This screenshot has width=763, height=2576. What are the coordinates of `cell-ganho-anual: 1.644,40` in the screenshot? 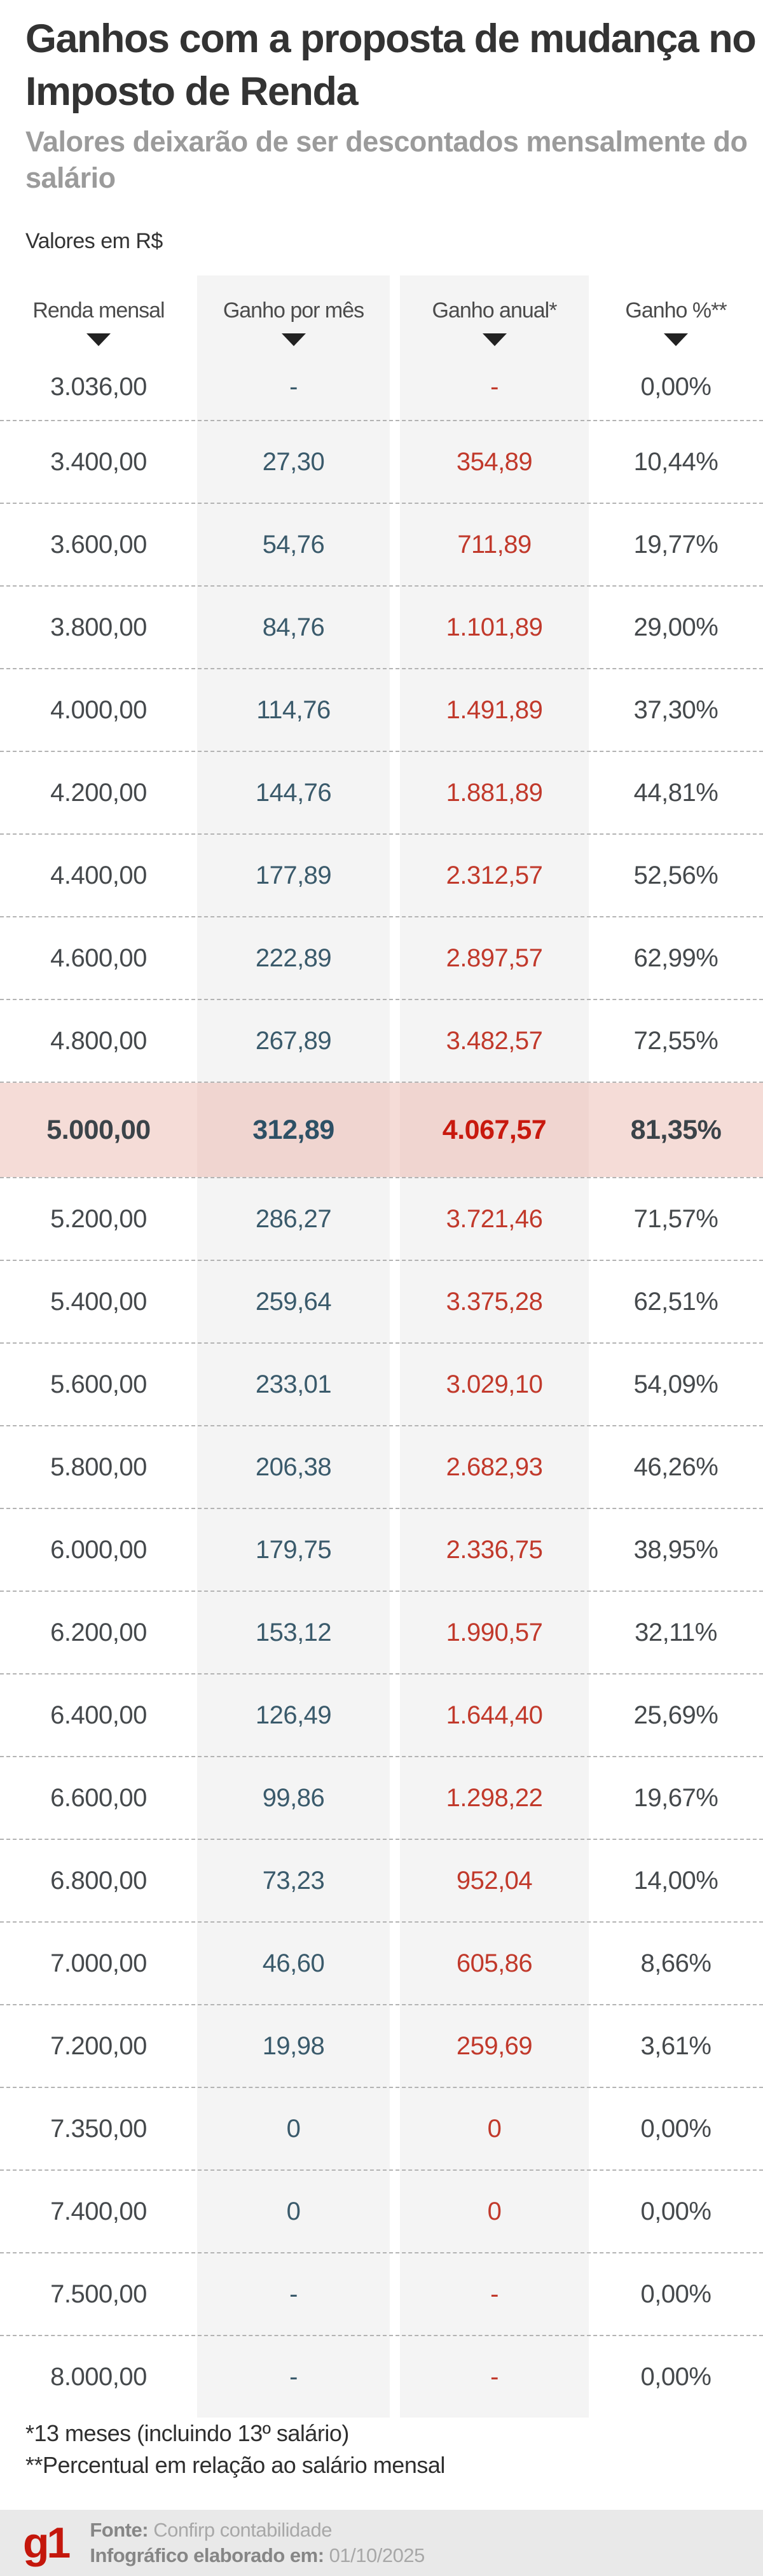 It's located at (494, 1715).